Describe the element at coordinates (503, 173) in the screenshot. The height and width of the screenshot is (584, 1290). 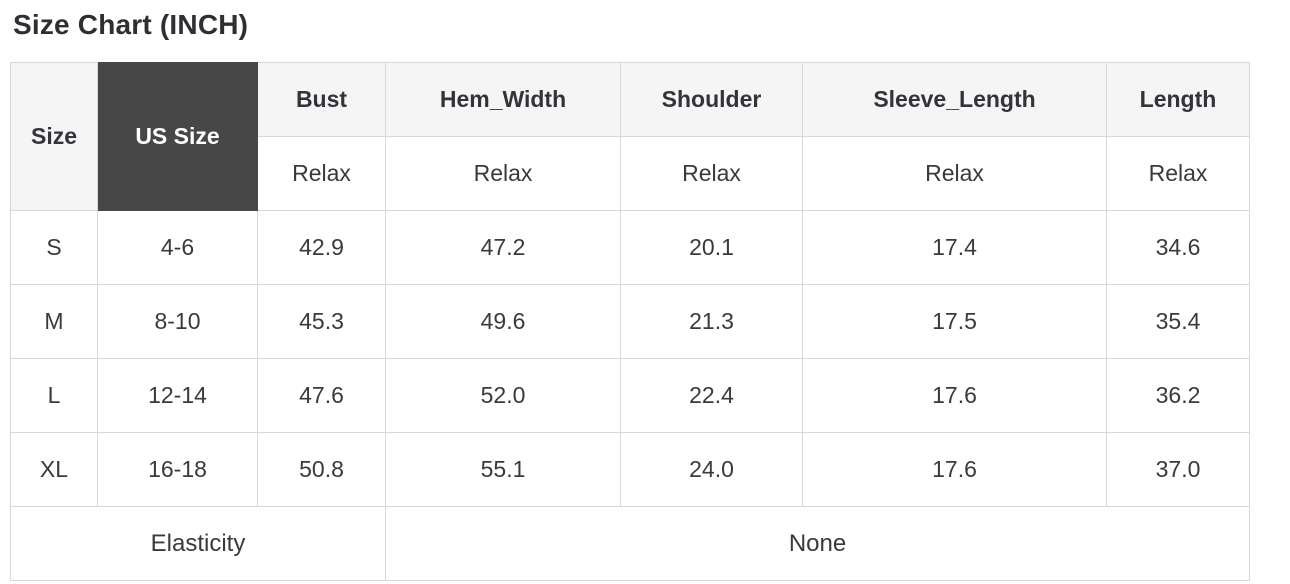
I see `fit-cell-hem-width: Relax` at that location.